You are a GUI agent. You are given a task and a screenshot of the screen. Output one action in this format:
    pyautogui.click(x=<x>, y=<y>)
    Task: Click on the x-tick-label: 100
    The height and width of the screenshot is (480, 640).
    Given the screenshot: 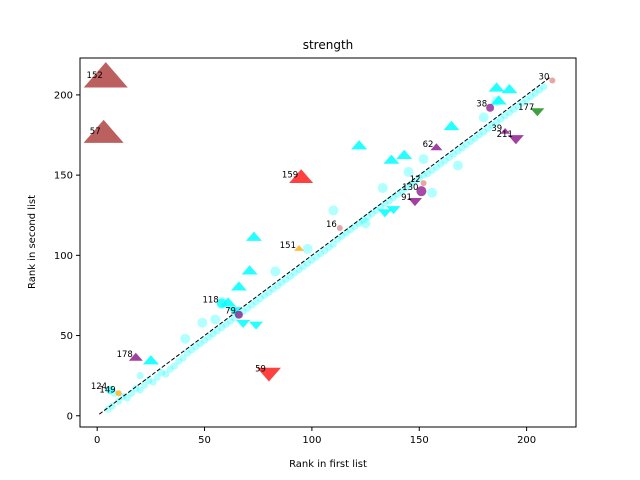 What is the action you would take?
    pyautogui.click(x=311, y=440)
    